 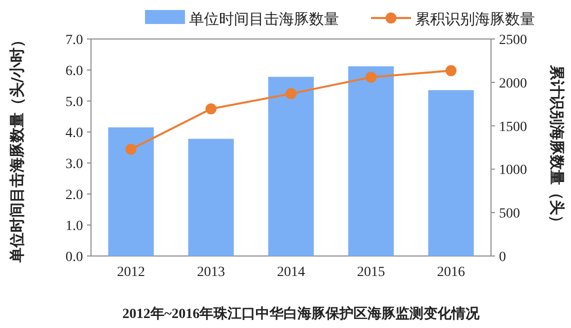 I want to click on y-tick-label: 3.0, so click(x=74, y=164).